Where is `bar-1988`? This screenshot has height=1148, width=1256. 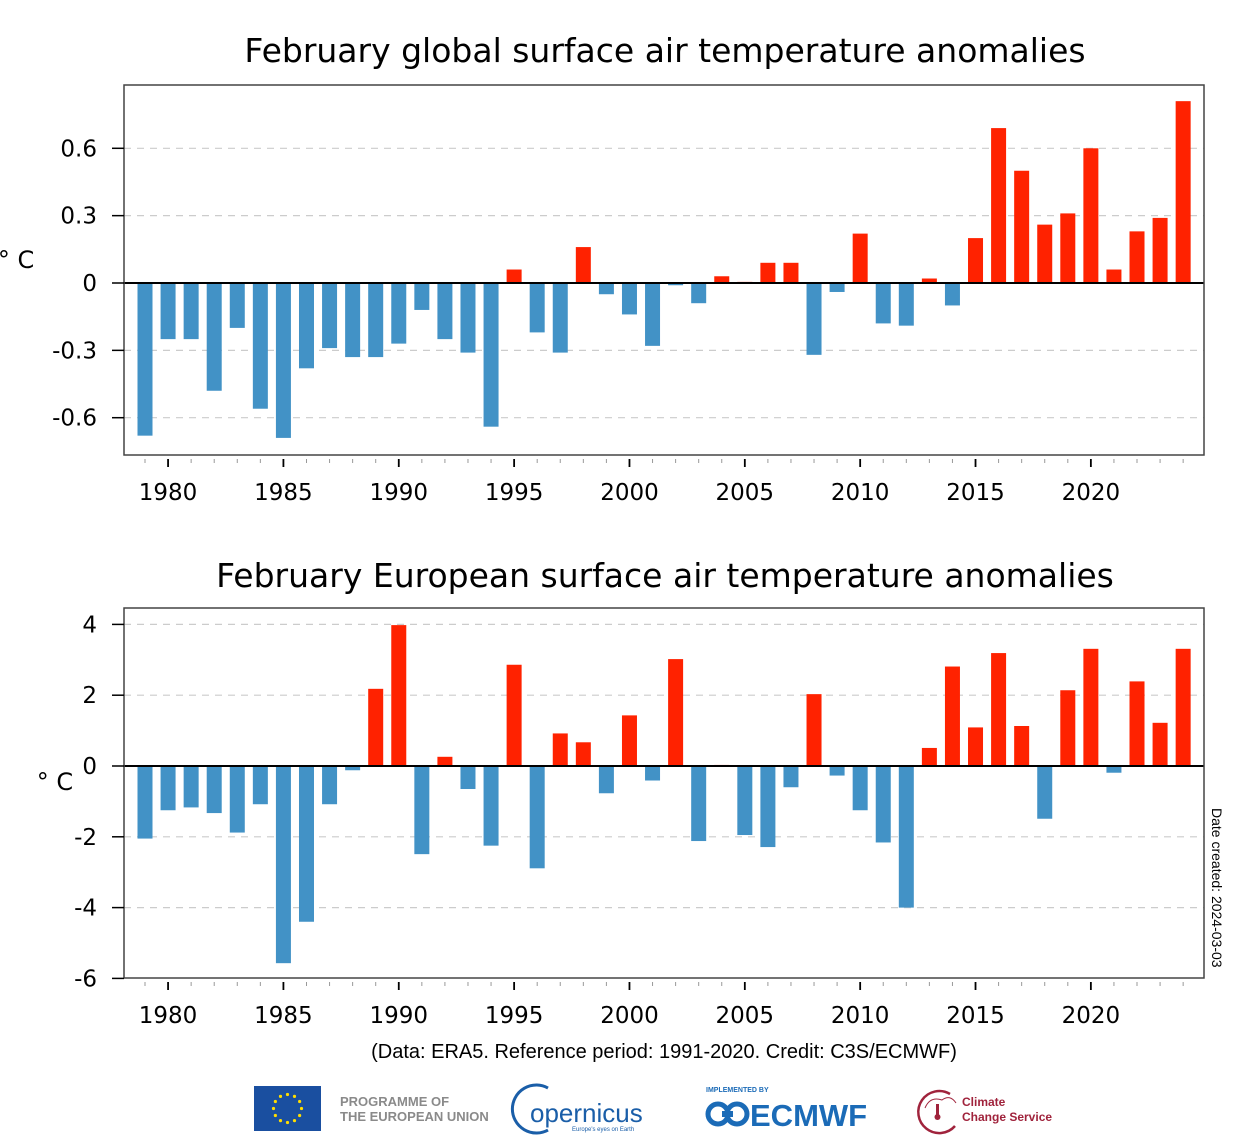
bar-1988 is located at coordinates (353, 320).